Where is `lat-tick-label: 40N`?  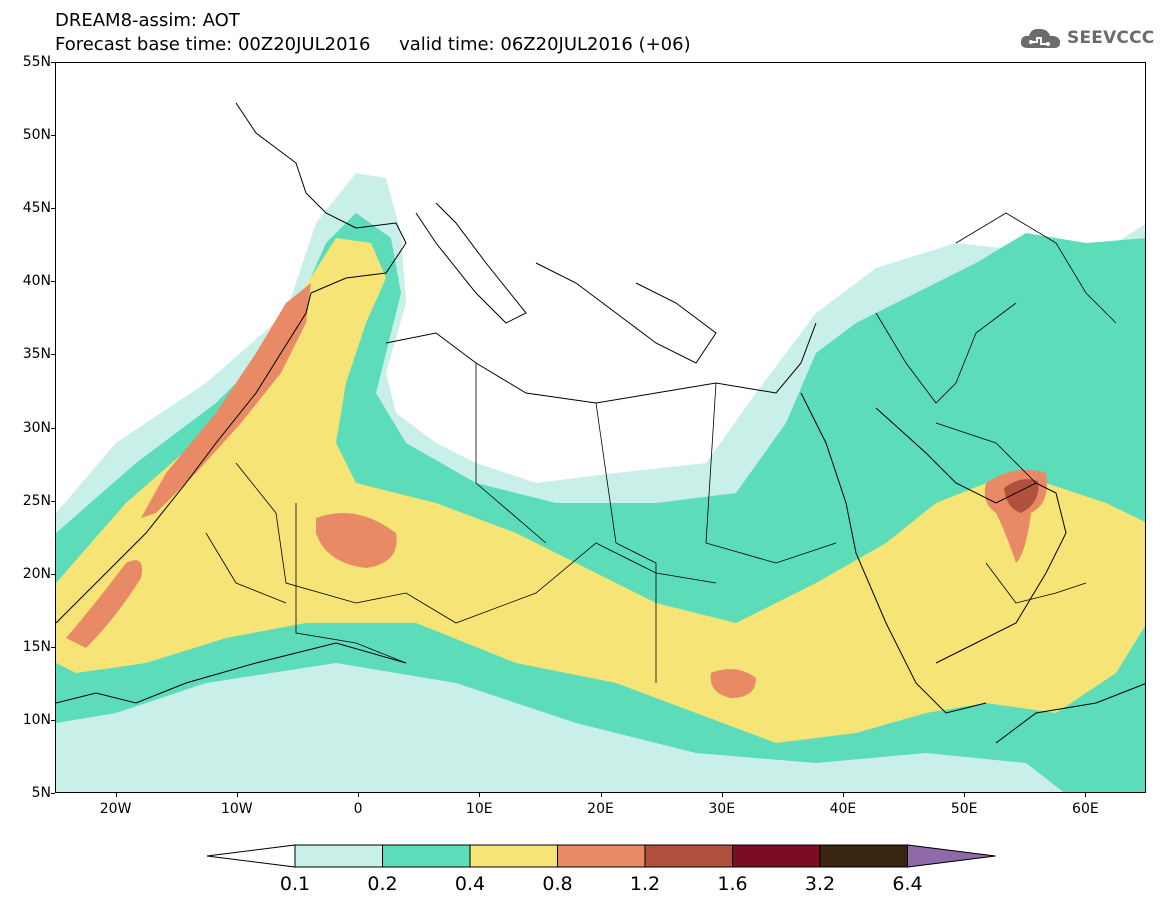
lat-tick-label: 40N is located at coordinates (36, 281).